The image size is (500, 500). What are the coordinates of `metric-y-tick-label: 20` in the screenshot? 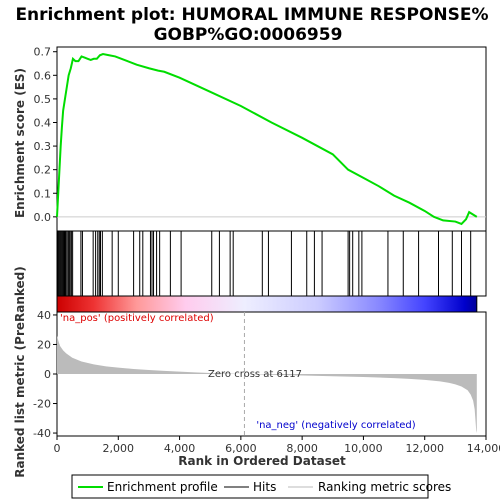 It's located at (44, 344).